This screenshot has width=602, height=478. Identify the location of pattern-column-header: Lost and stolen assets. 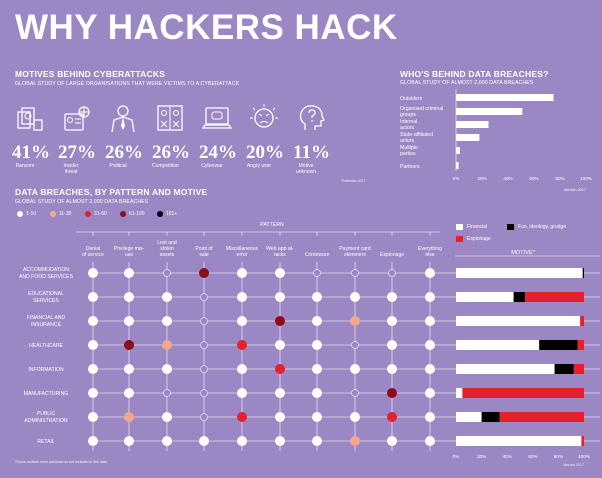
(167, 249).